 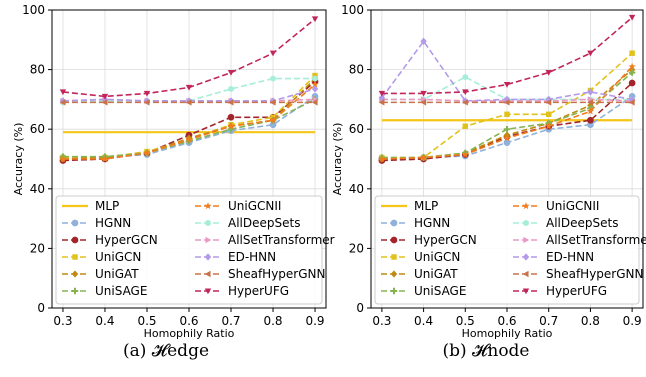 What do you see at coordinates (595, 274) in the screenshot?
I see `legend-label: SheafHyperGNN` at bounding box center [595, 274].